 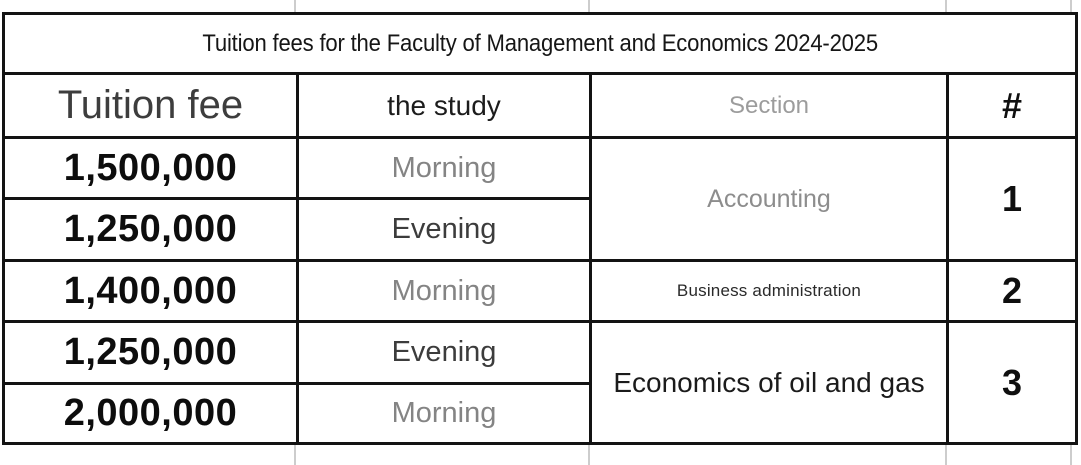 I want to click on section-cell-economics-of-oil-and-gas: Economics of oil and gas, so click(x=769, y=382).